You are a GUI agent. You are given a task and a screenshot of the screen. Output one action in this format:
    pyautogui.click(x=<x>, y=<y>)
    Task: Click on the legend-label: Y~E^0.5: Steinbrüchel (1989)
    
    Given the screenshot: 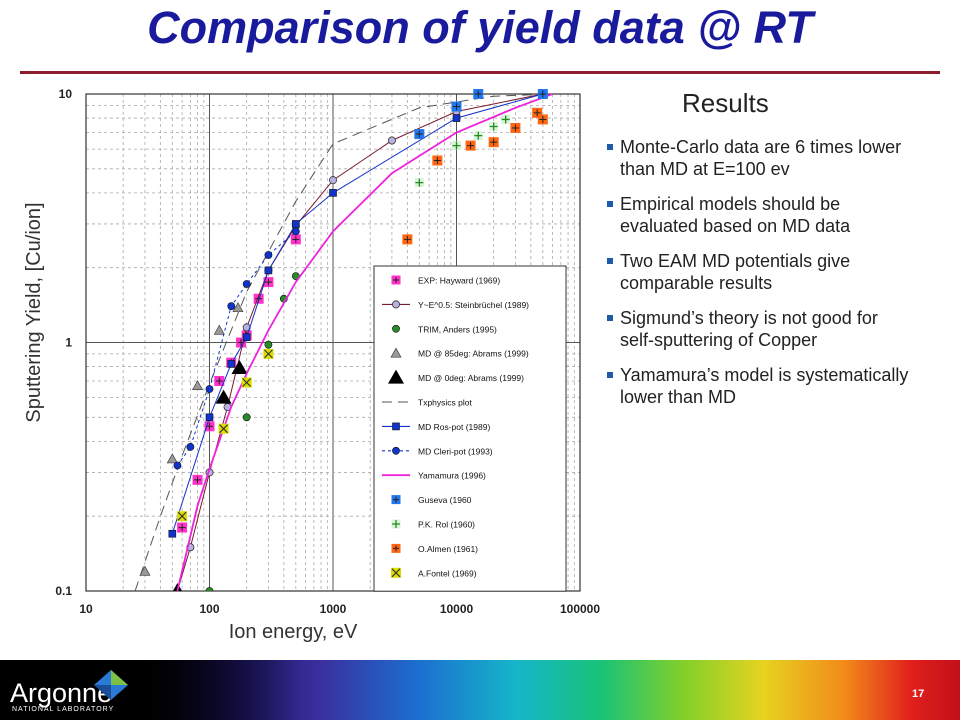 What is the action you would take?
    pyautogui.click(x=473, y=305)
    